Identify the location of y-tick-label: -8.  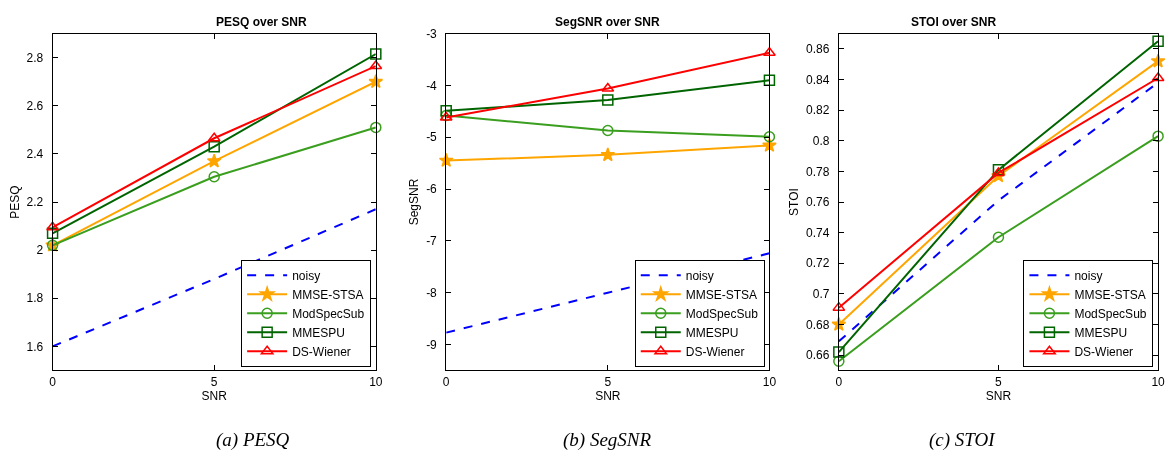
(432, 292).